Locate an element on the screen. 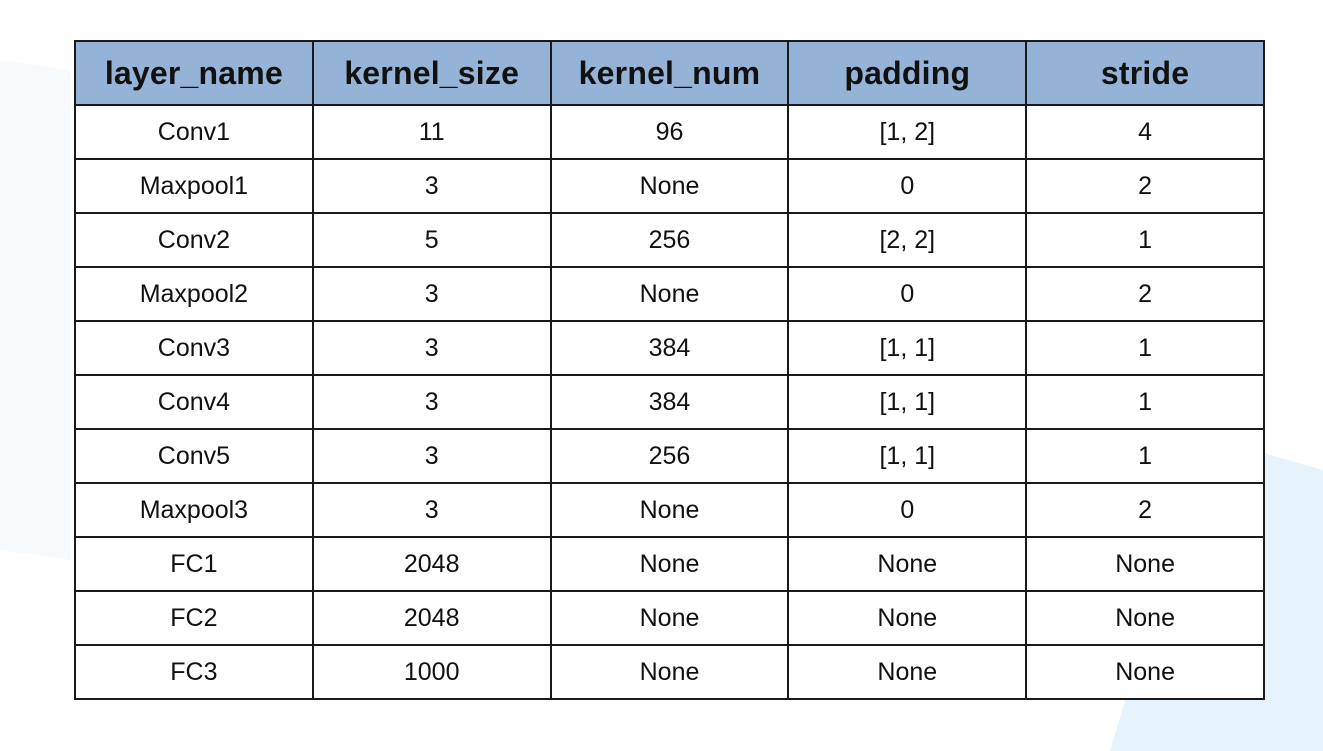 The image size is (1323, 751). table-row: FC2 2048 None None None is located at coordinates (669, 618).